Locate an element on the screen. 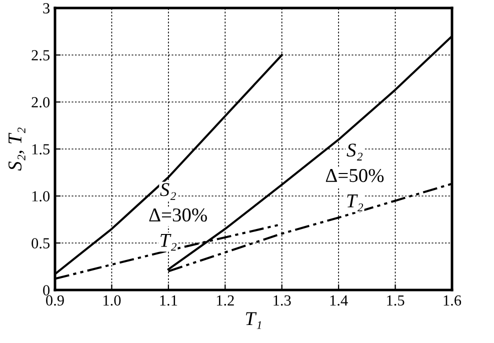 This screenshot has width=494, height=343. annotation: Δ=50% is located at coordinates (355, 175).